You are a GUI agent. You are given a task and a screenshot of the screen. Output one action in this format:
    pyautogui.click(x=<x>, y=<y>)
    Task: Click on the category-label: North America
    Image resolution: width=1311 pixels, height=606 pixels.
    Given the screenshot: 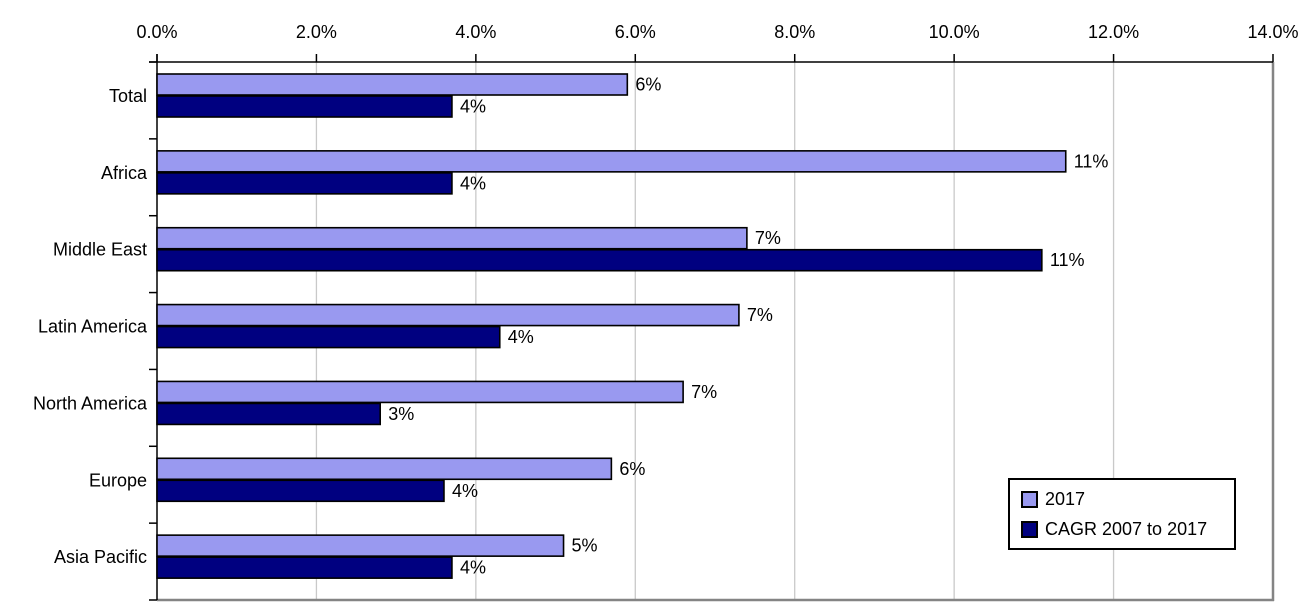 What is the action you would take?
    pyautogui.click(x=90, y=403)
    